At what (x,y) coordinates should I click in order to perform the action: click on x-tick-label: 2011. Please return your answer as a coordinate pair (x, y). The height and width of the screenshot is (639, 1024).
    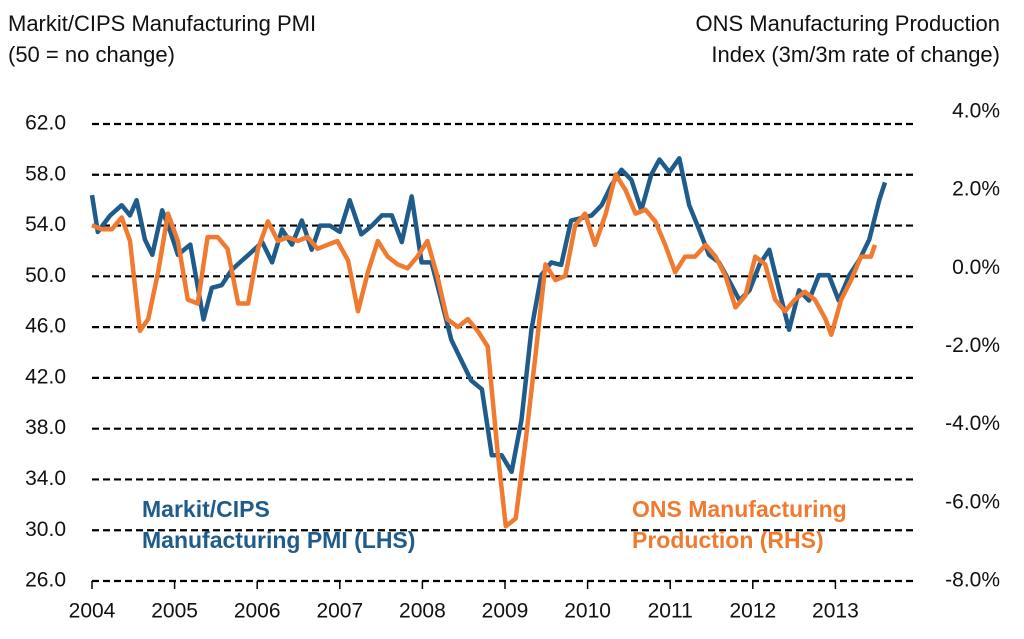
    Looking at the image, I should click on (670, 611).